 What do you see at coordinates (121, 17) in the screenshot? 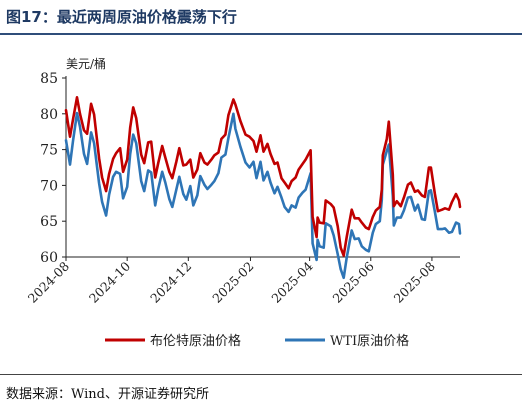
I see `chart-title: 图17：最近两周原油价格震荡下行` at bounding box center [121, 17].